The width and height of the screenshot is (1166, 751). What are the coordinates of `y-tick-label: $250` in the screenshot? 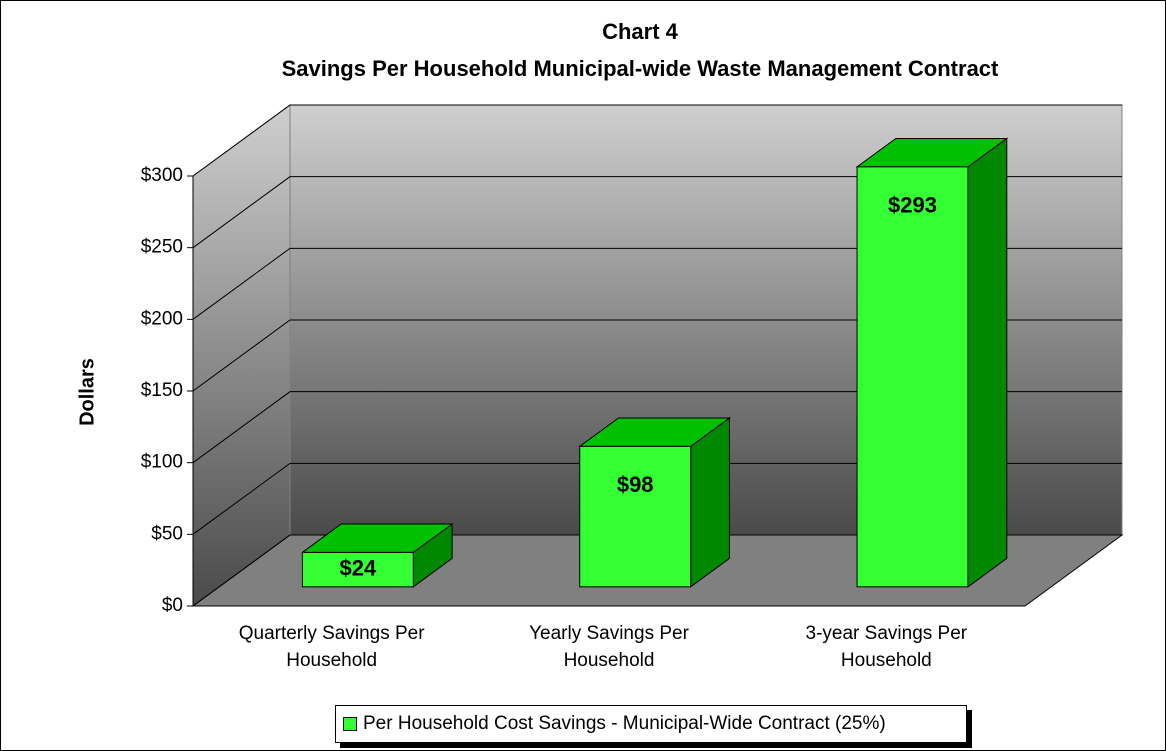 It's located at (162, 247).